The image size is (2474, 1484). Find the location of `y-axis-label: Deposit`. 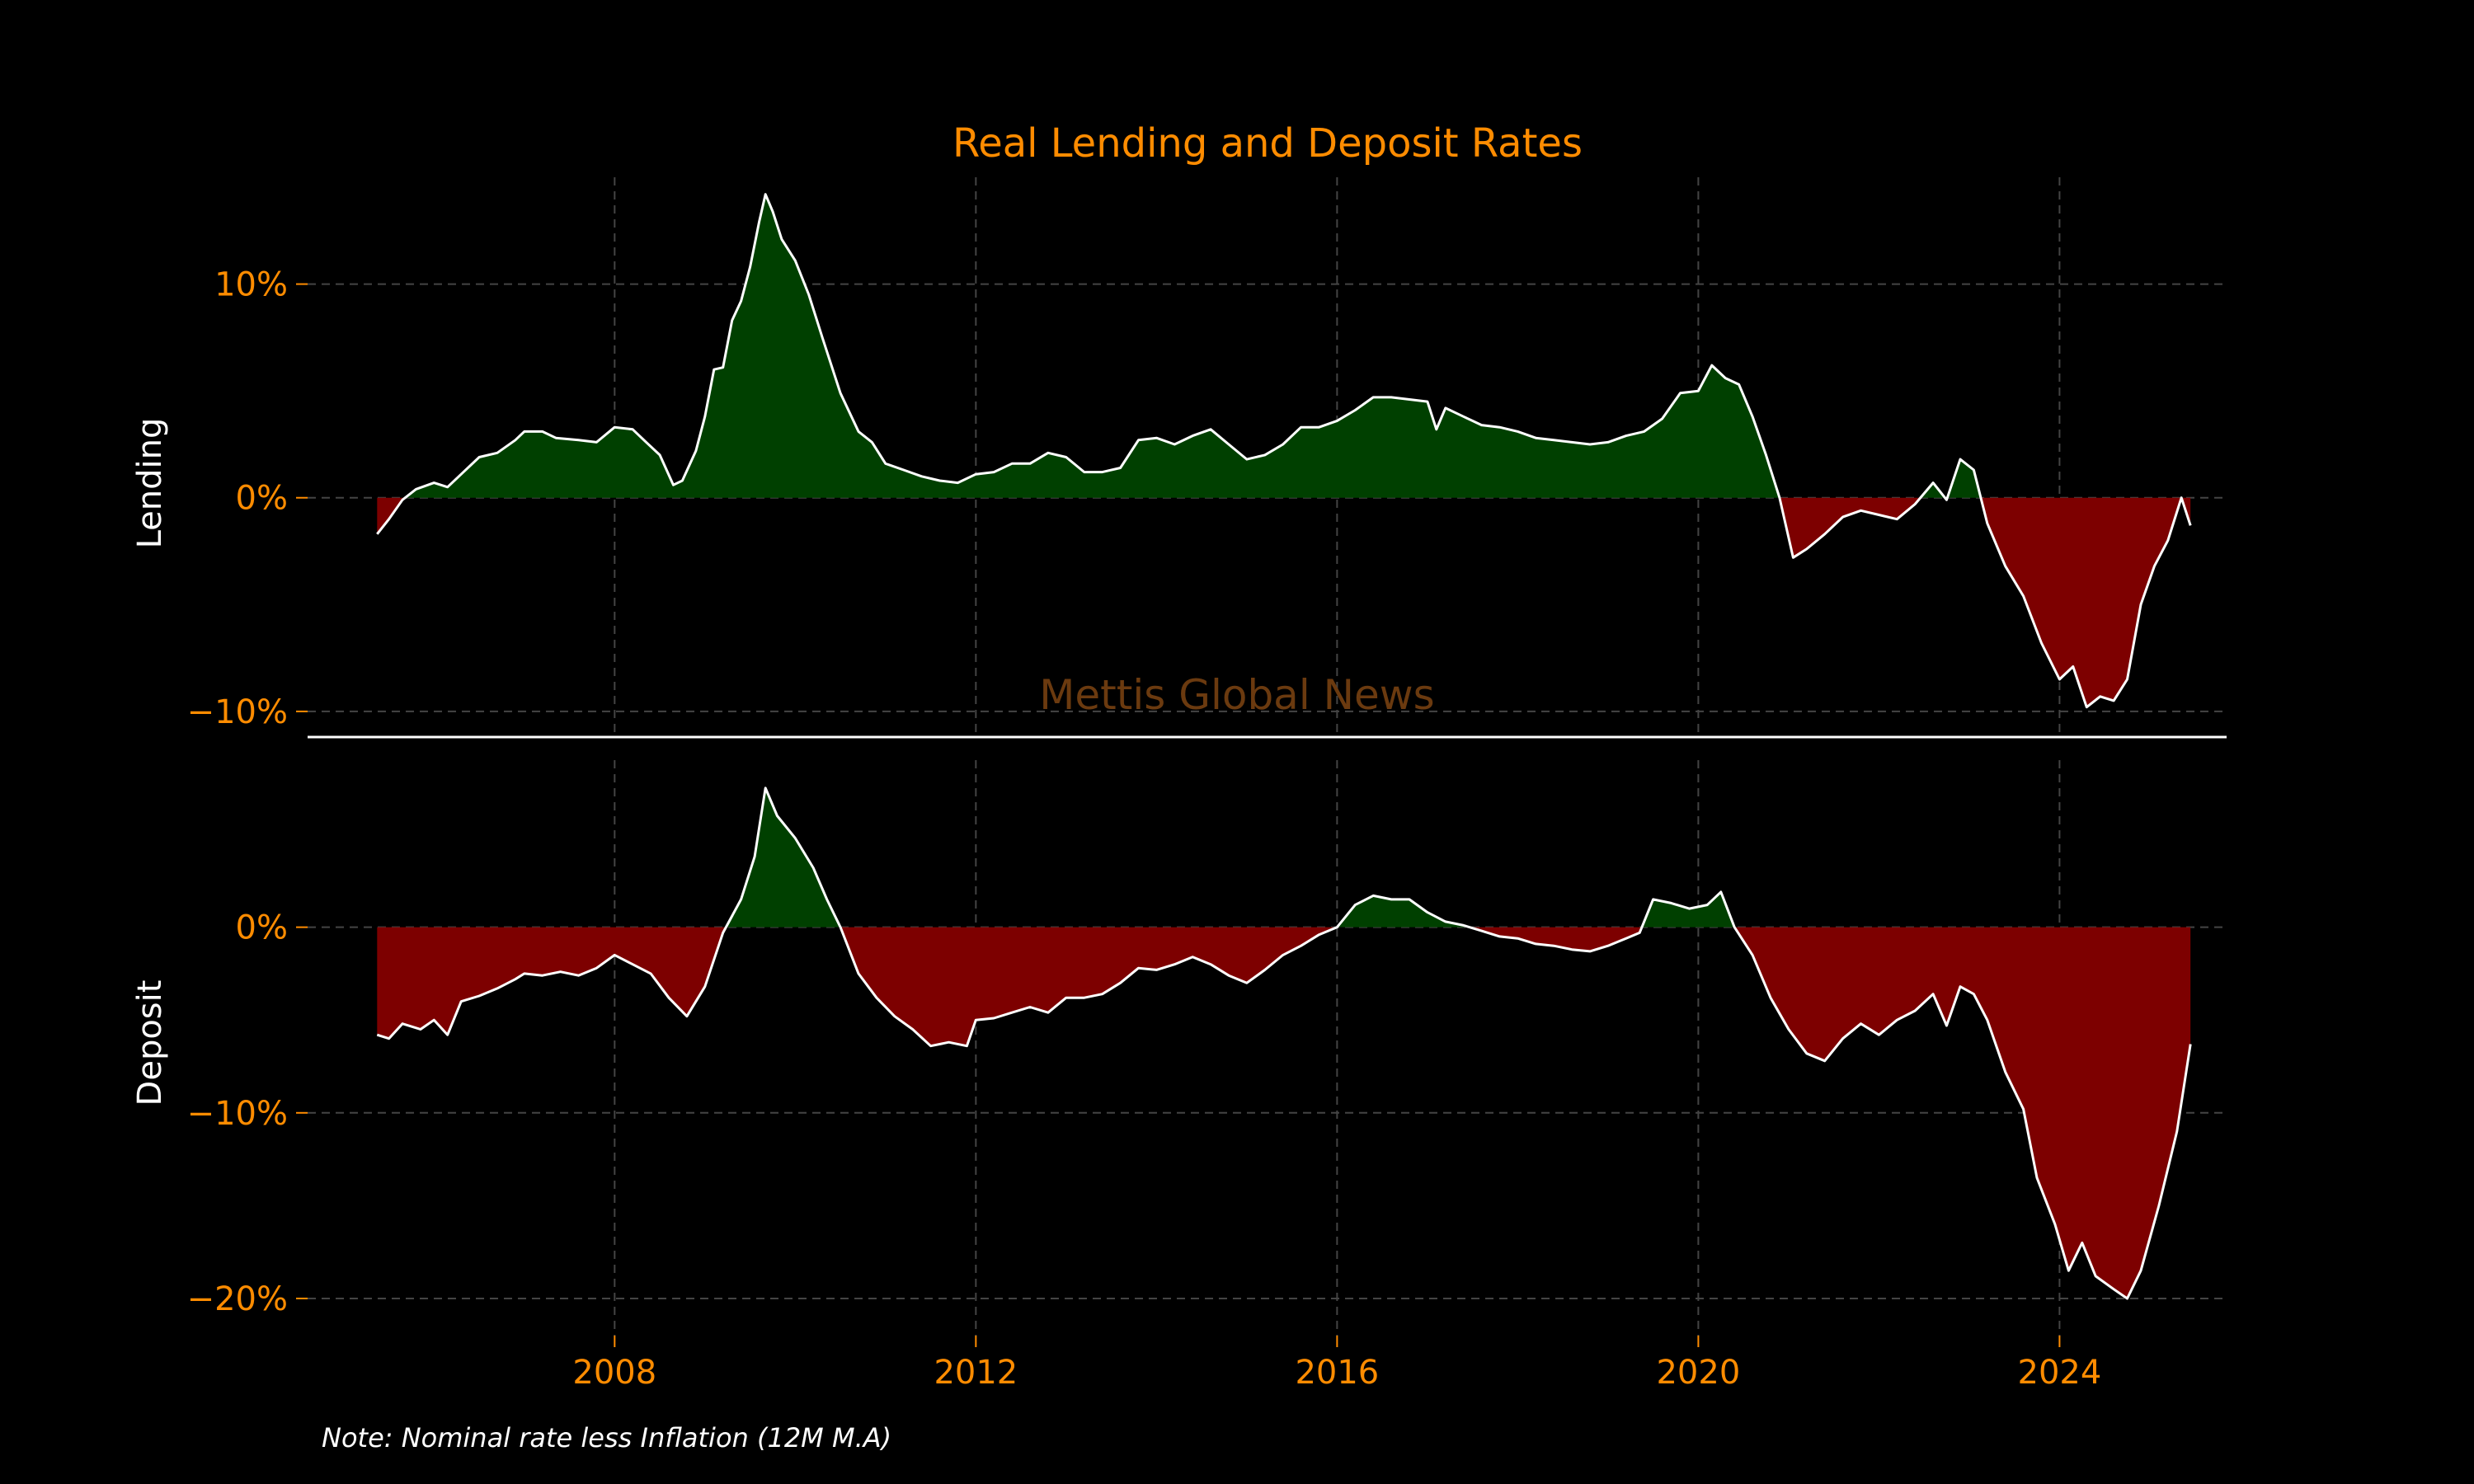

y-axis-label: Deposit is located at coordinates (150, 1043).